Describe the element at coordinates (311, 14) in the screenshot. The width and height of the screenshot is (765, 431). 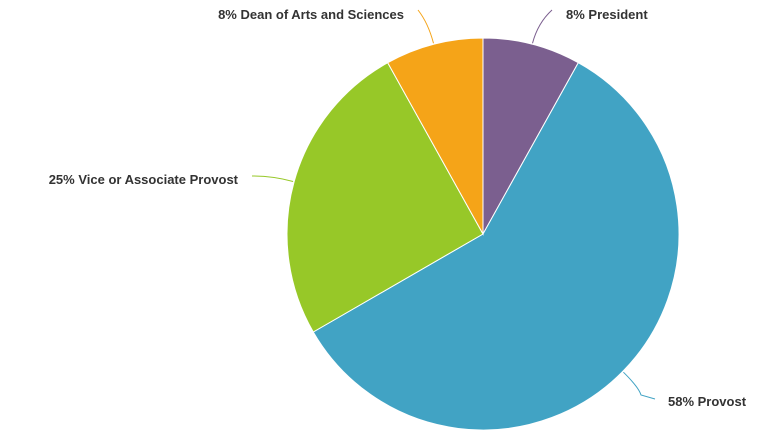
I see `slice-label-3: 8% Dean of Arts and Sciences` at that location.